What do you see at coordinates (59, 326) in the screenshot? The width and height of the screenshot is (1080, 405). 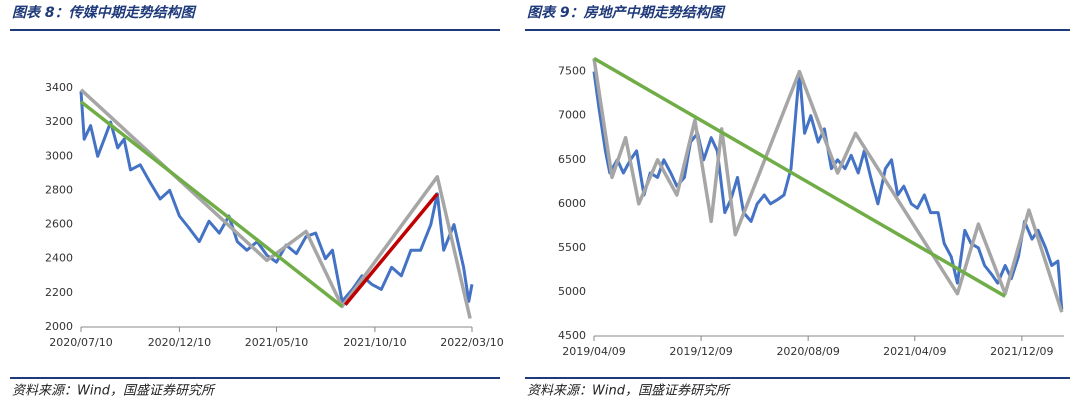 I see `y-tick-label: 2000` at bounding box center [59, 326].